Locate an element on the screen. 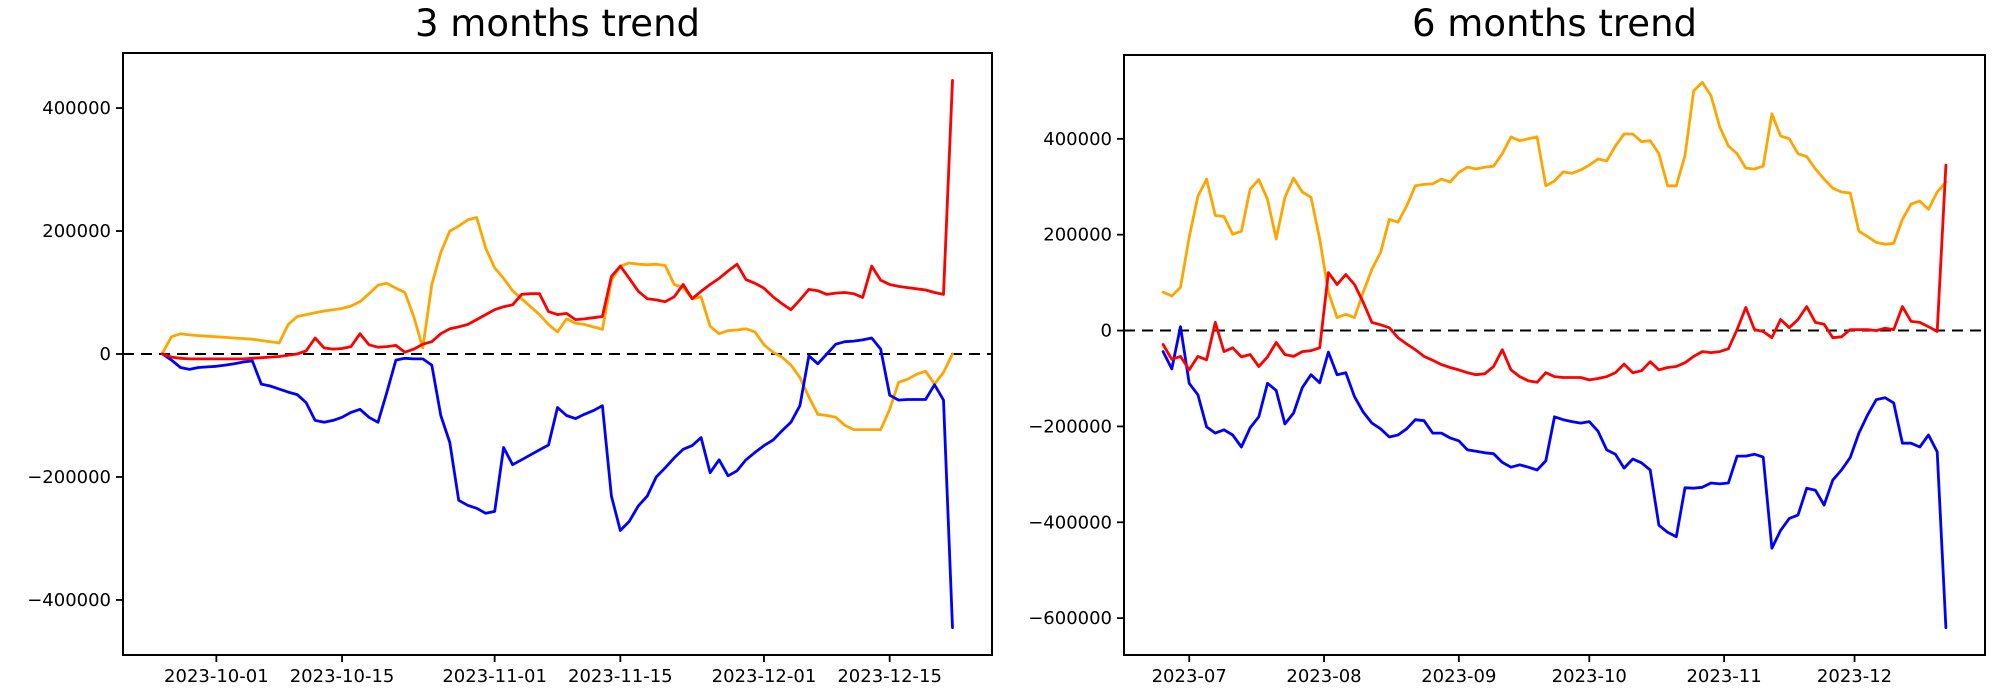  x-tick-label: 2023-09 is located at coordinates (1458, 676).